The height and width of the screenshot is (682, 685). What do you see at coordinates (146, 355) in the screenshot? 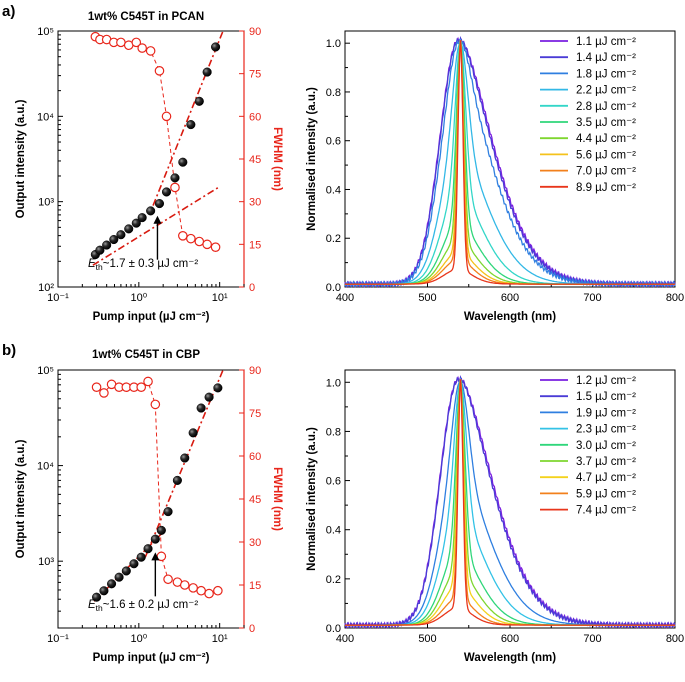
I see `panel-b-left-title: 1wt% C545T in CBP` at bounding box center [146, 355].